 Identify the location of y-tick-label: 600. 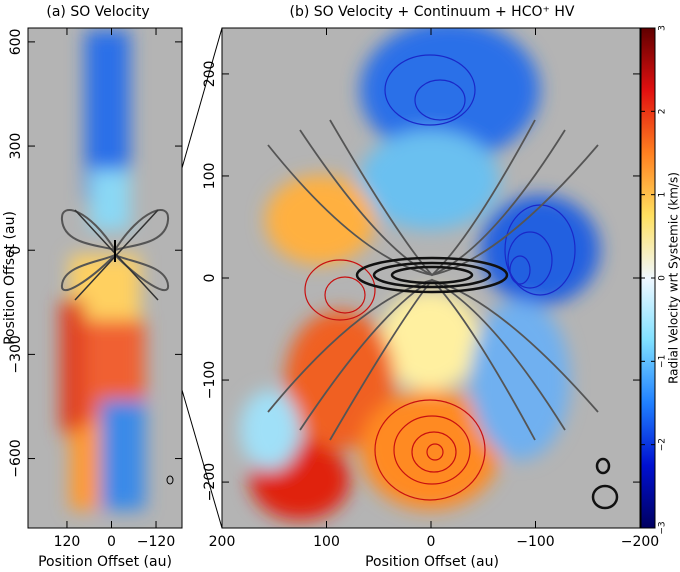
(16, 42).